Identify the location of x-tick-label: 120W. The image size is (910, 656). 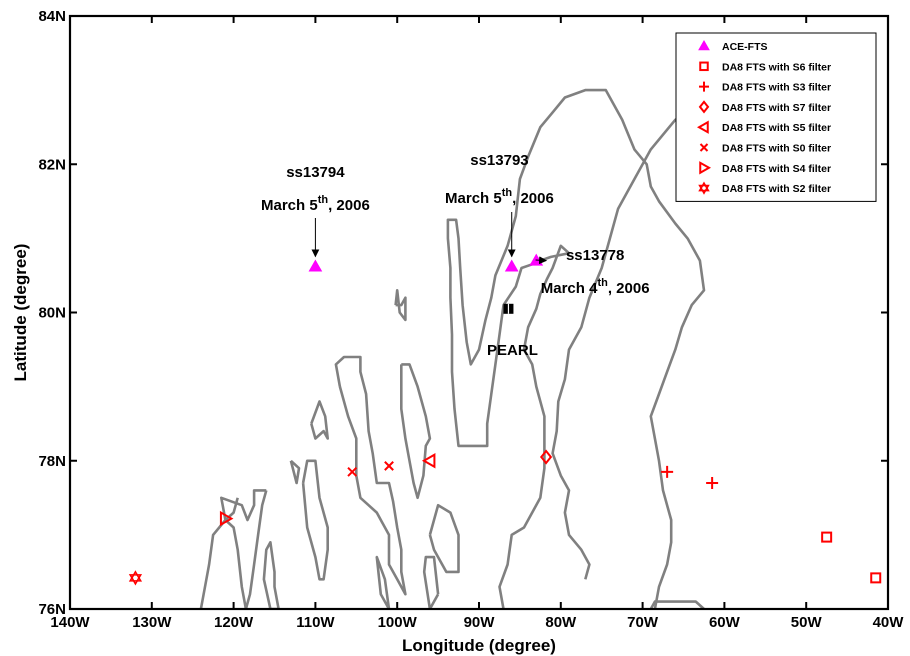
(234, 622).